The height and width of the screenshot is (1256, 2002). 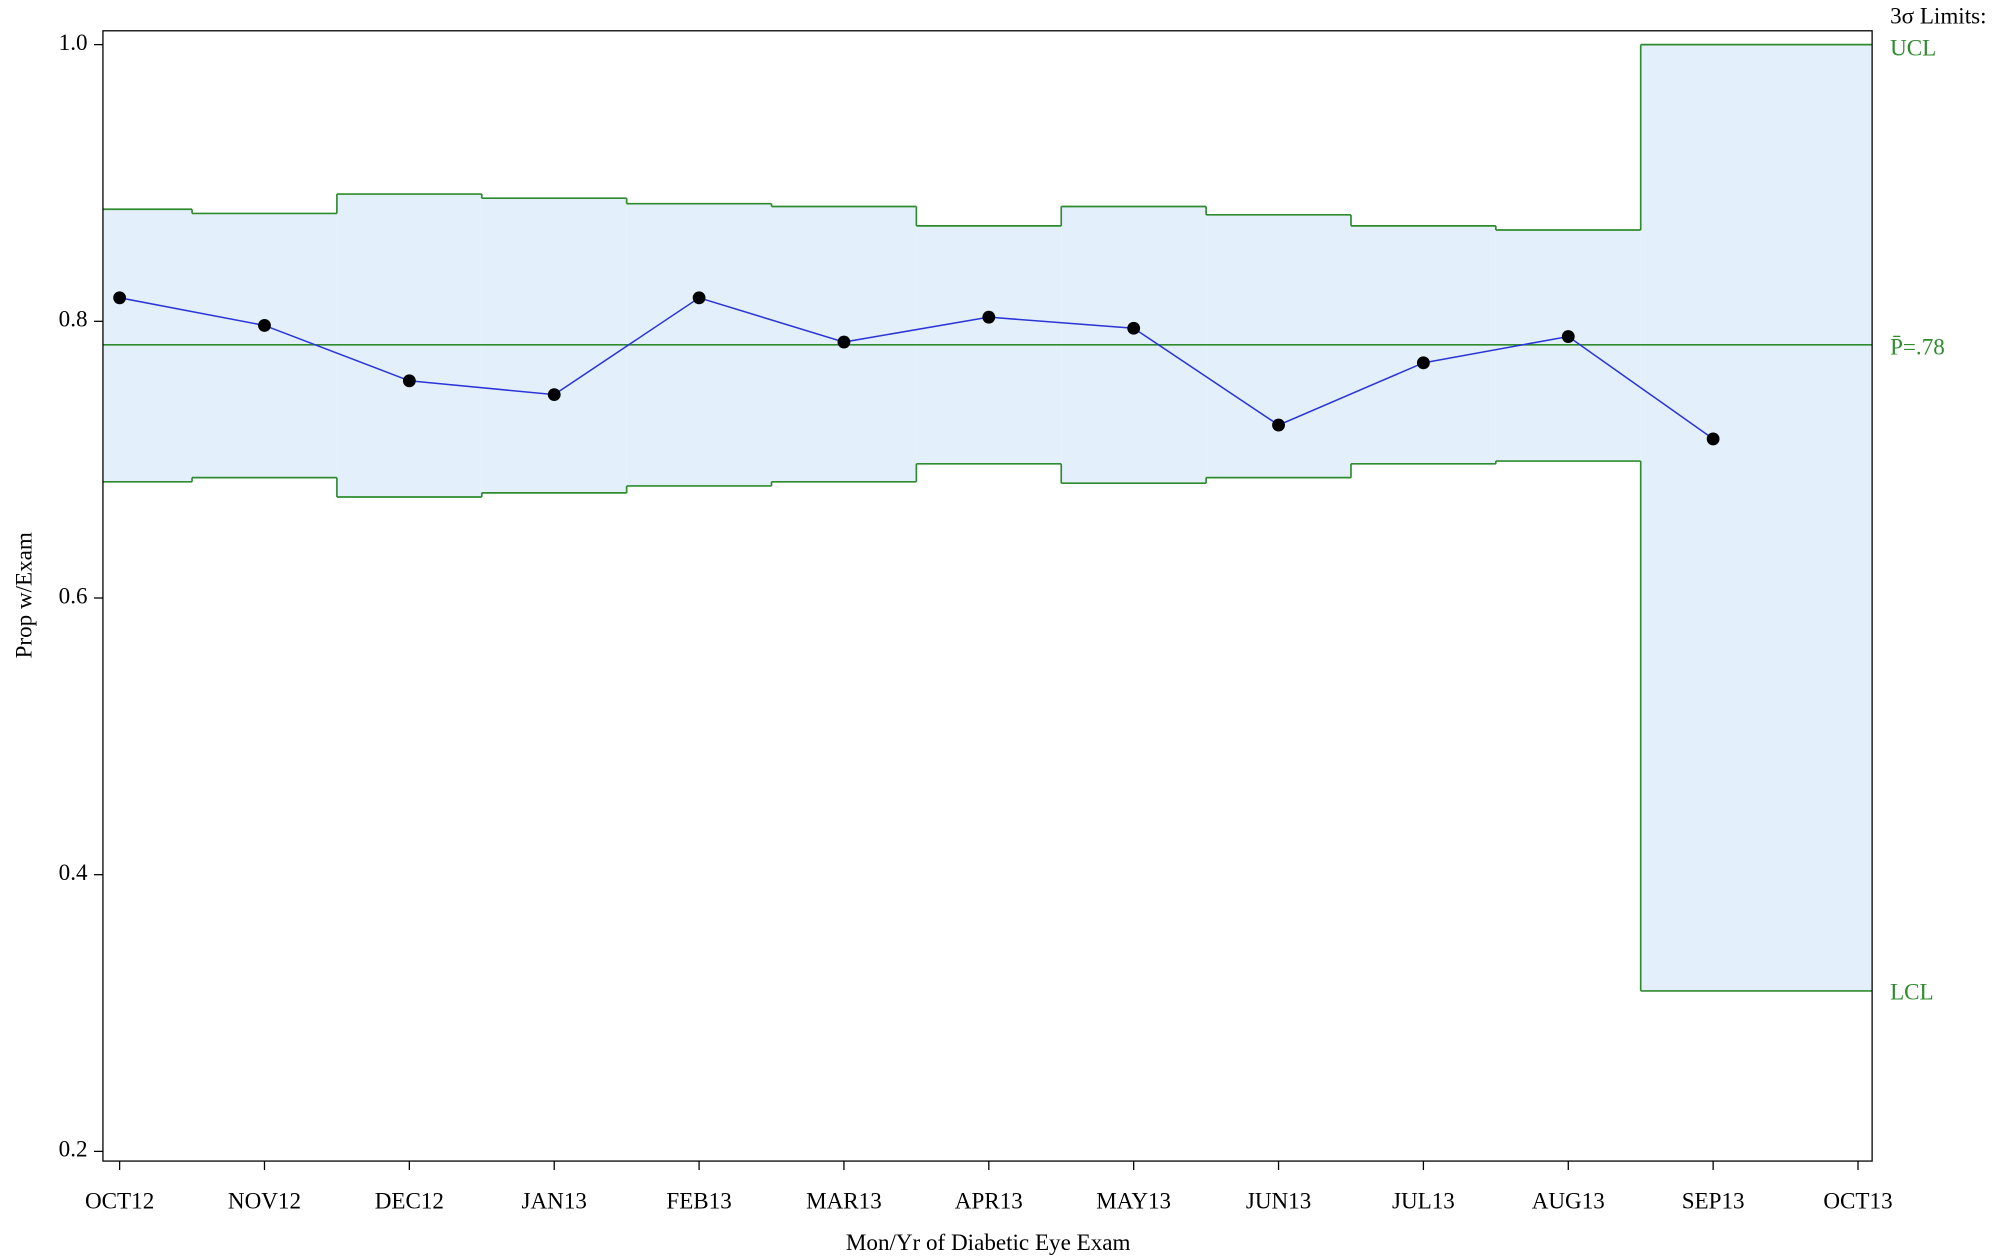 What do you see at coordinates (119, 1201) in the screenshot?
I see `x-tick-label: OCT12` at bounding box center [119, 1201].